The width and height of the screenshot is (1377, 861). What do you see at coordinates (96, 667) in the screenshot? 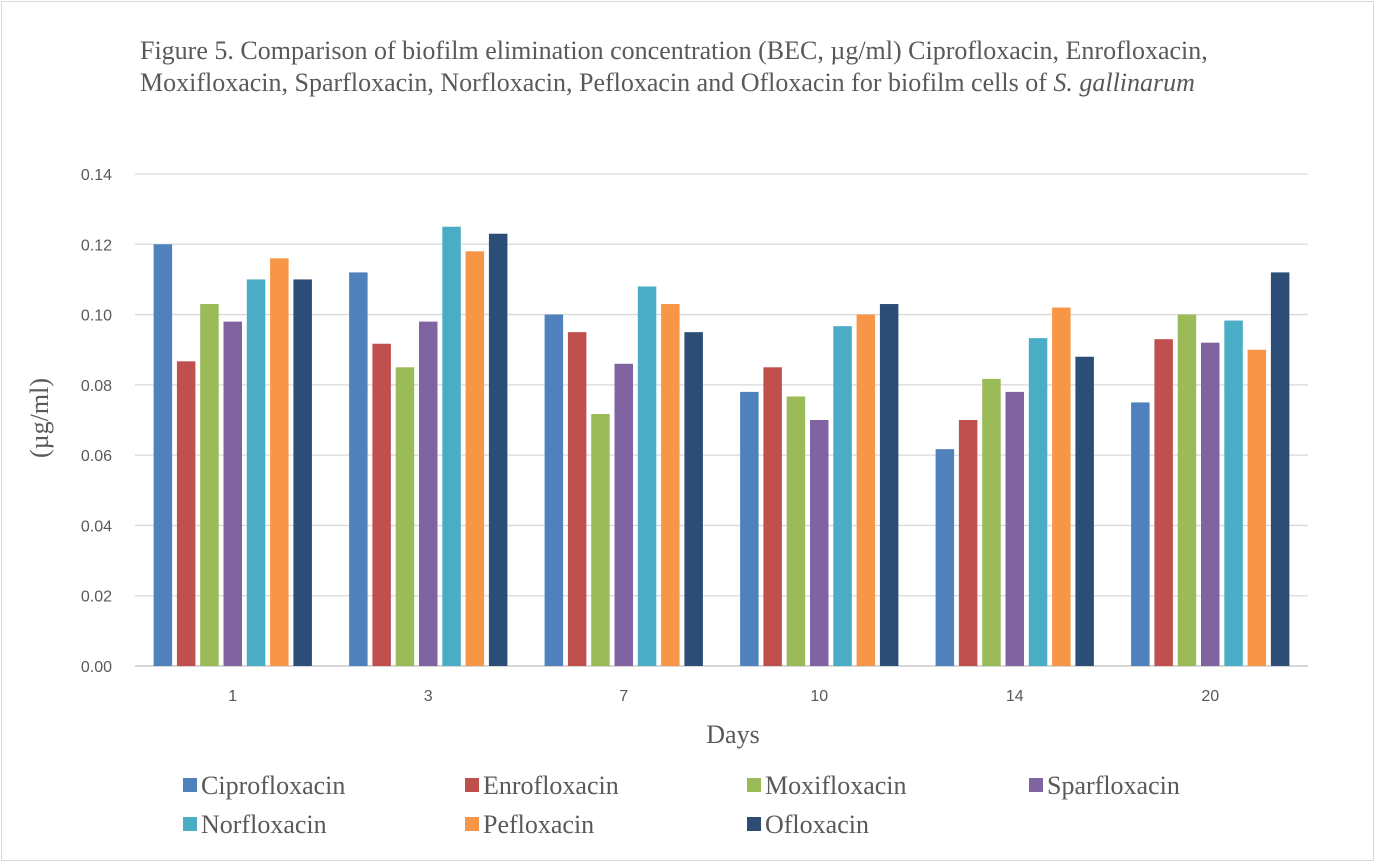
I see `y-tick-label: 0.00` at bounding box center [96, 667].